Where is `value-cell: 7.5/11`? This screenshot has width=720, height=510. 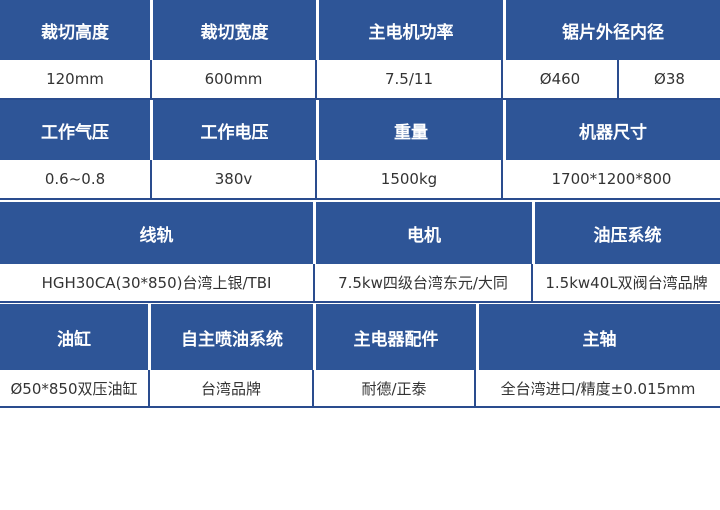
value-cell: 7.5/11 is located at coordinates (409, 79).